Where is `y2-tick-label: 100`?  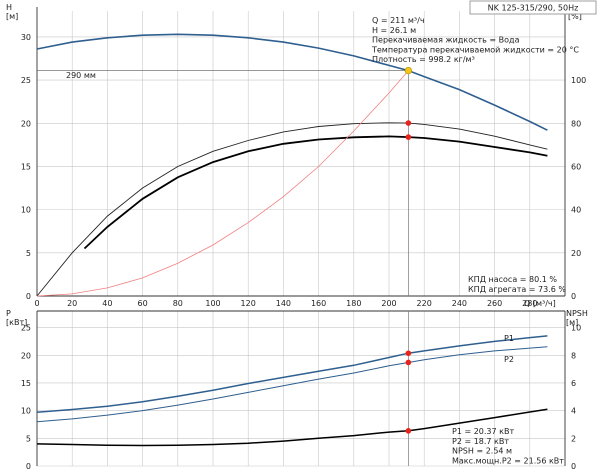 y2-tick-label: 100 is located at coordinates (578, 80).